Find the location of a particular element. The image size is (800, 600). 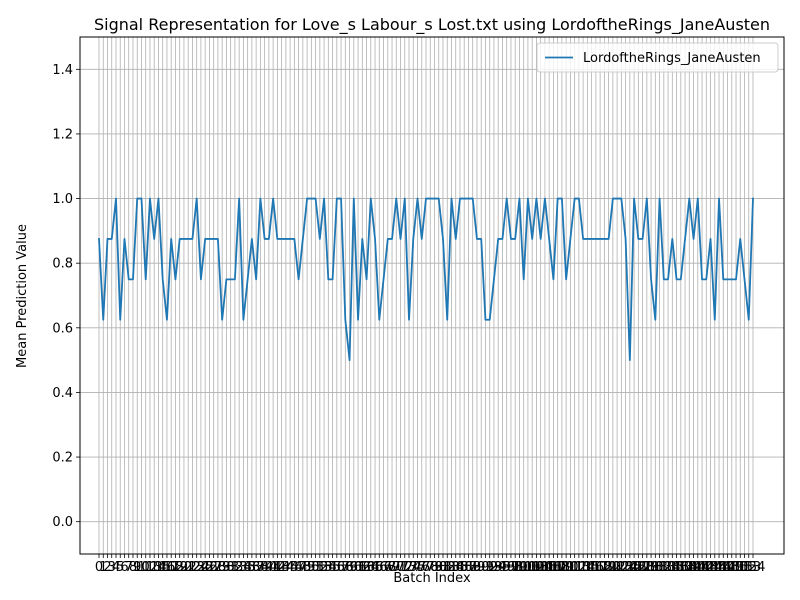

x-tick-label: 101 is located at coordinates (528, 567).